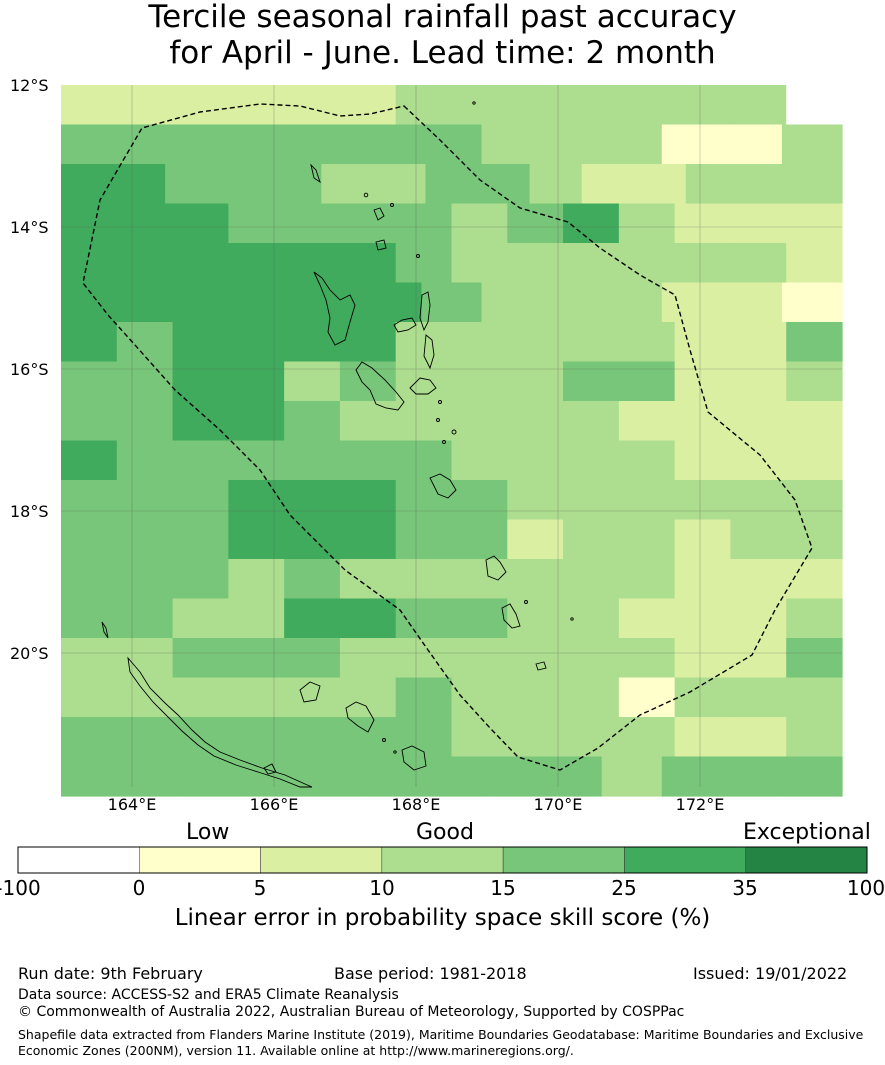  What do you see at coordinates (29, 369) in the screenshot?
I see `lat-label-16s: 16°S` at bounding box center [29, 369].